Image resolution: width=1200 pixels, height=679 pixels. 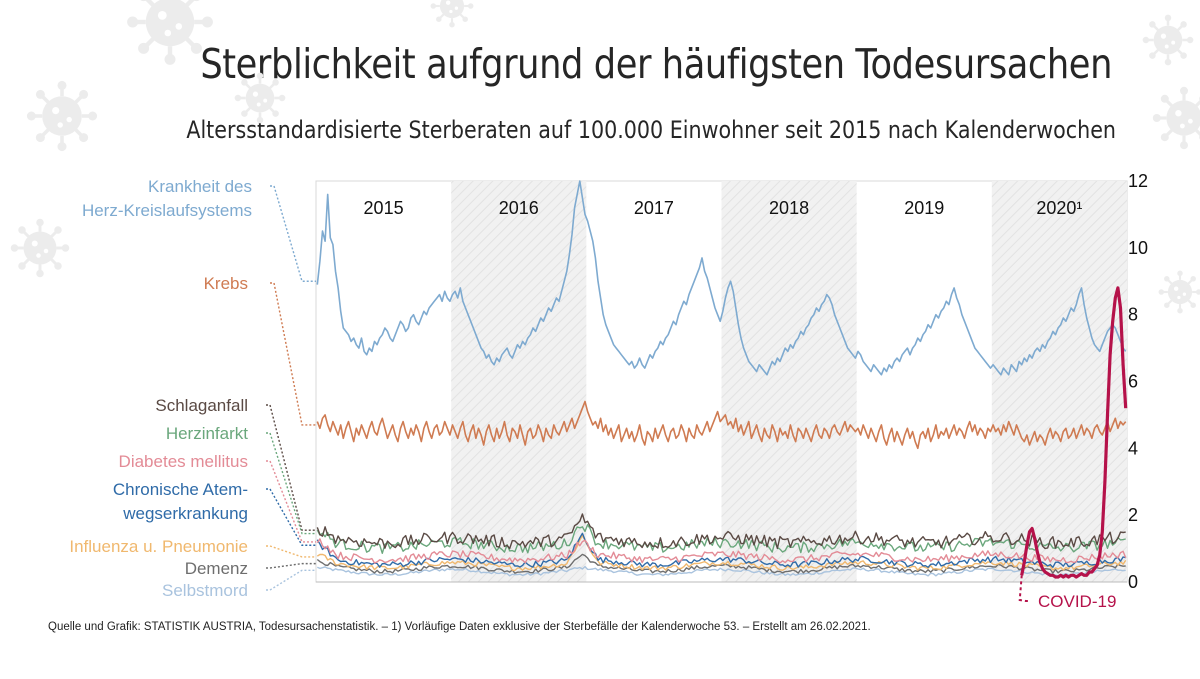 I want to click on legend-leader-schlaganfall, so click(x=291, y=467).